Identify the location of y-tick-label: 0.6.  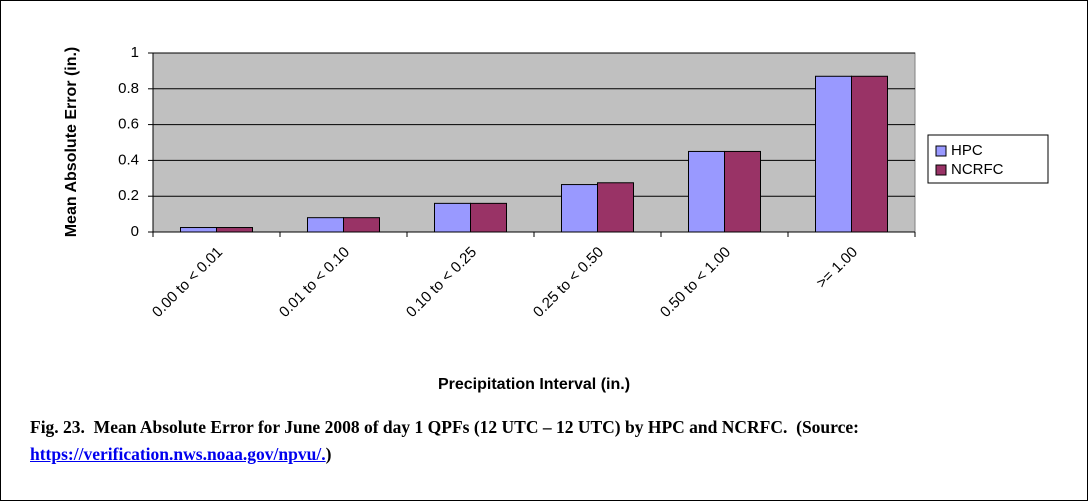
(128, 124).